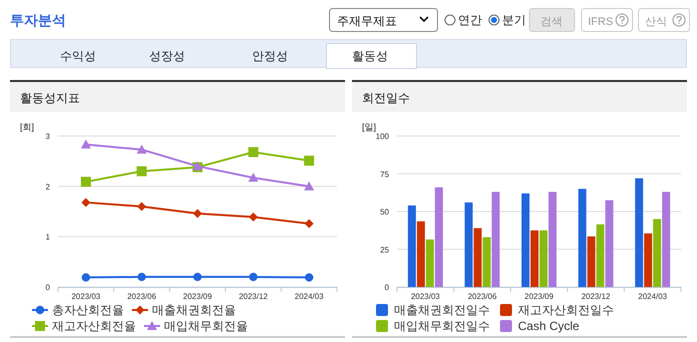 This screenshot has height=342, width=697. What do you see at coordinates (386, 98) in the screenshot?
I see `chart-title: 회전일수` at bounding box center [386, 98].